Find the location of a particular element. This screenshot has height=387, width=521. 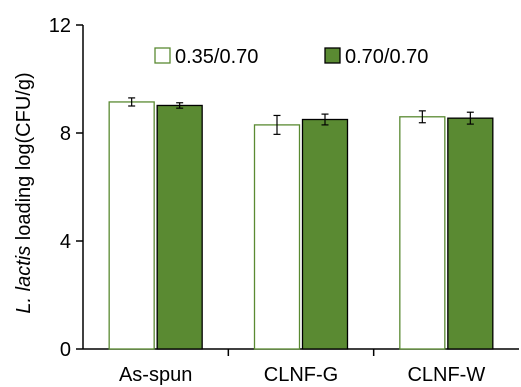

y-axis-label-rest: loading log(CFU/g) is located at coordinates (24, 158).